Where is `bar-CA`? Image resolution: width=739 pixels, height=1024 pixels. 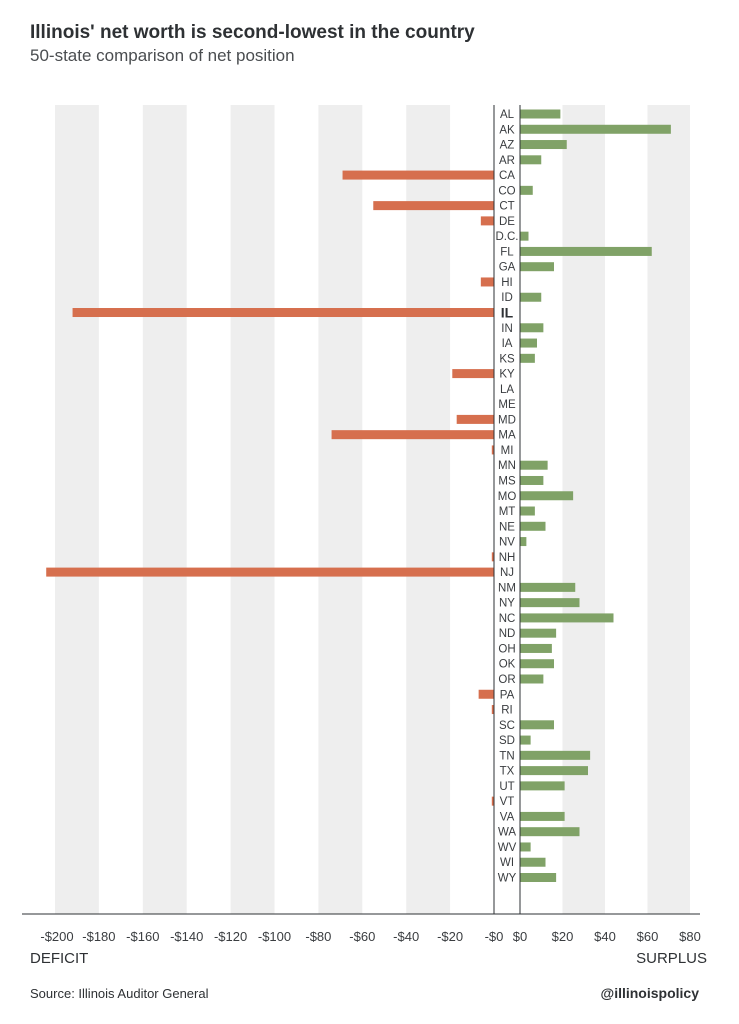 bar-CA is located at coordinates (418, 175).